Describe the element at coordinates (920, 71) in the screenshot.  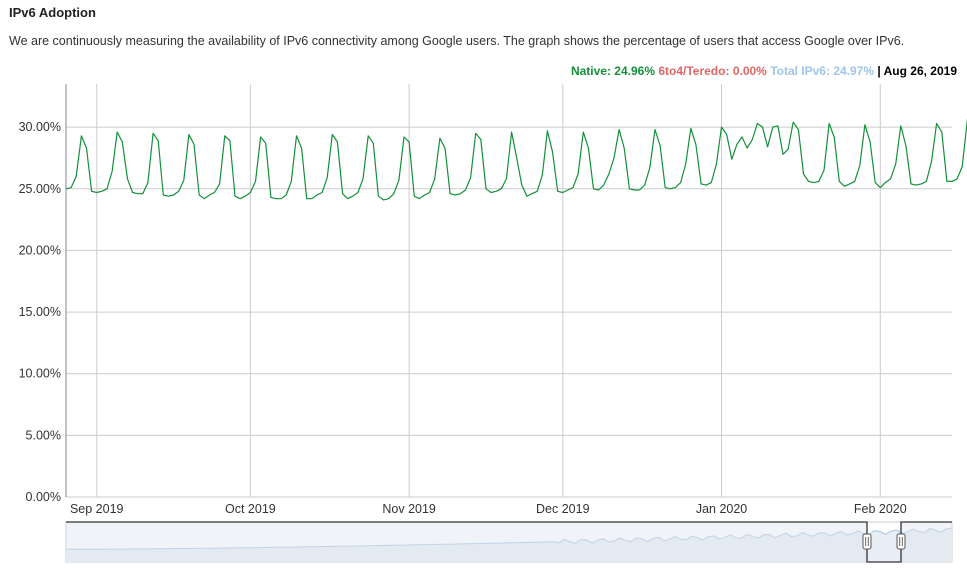
I see `legend-date: Aug 26, 2019` at that location.